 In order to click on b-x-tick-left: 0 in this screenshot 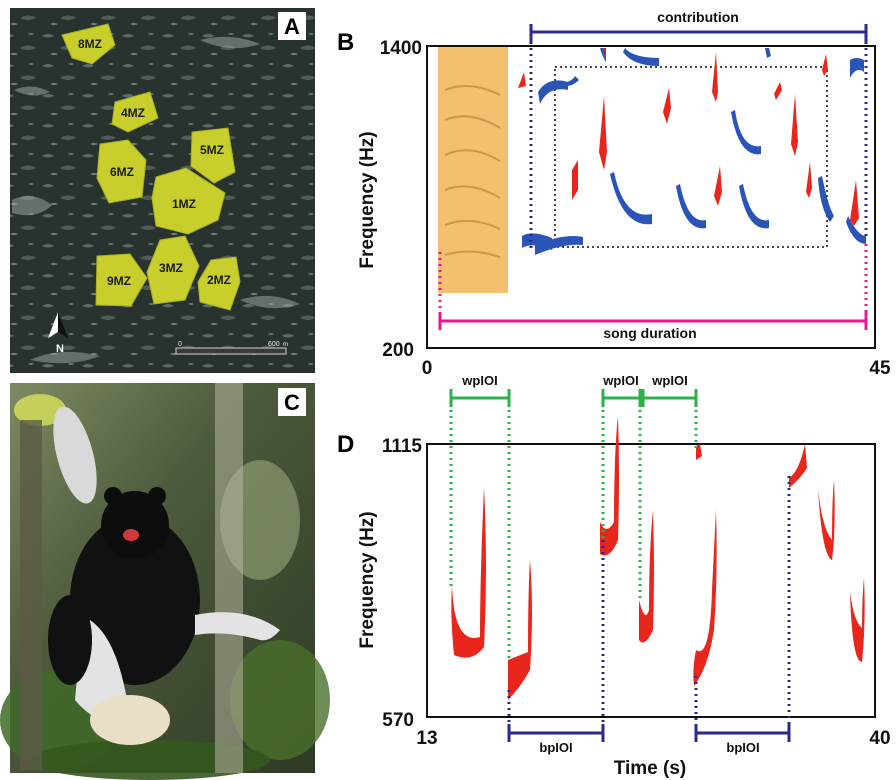, I will do `click(427, 368)`.